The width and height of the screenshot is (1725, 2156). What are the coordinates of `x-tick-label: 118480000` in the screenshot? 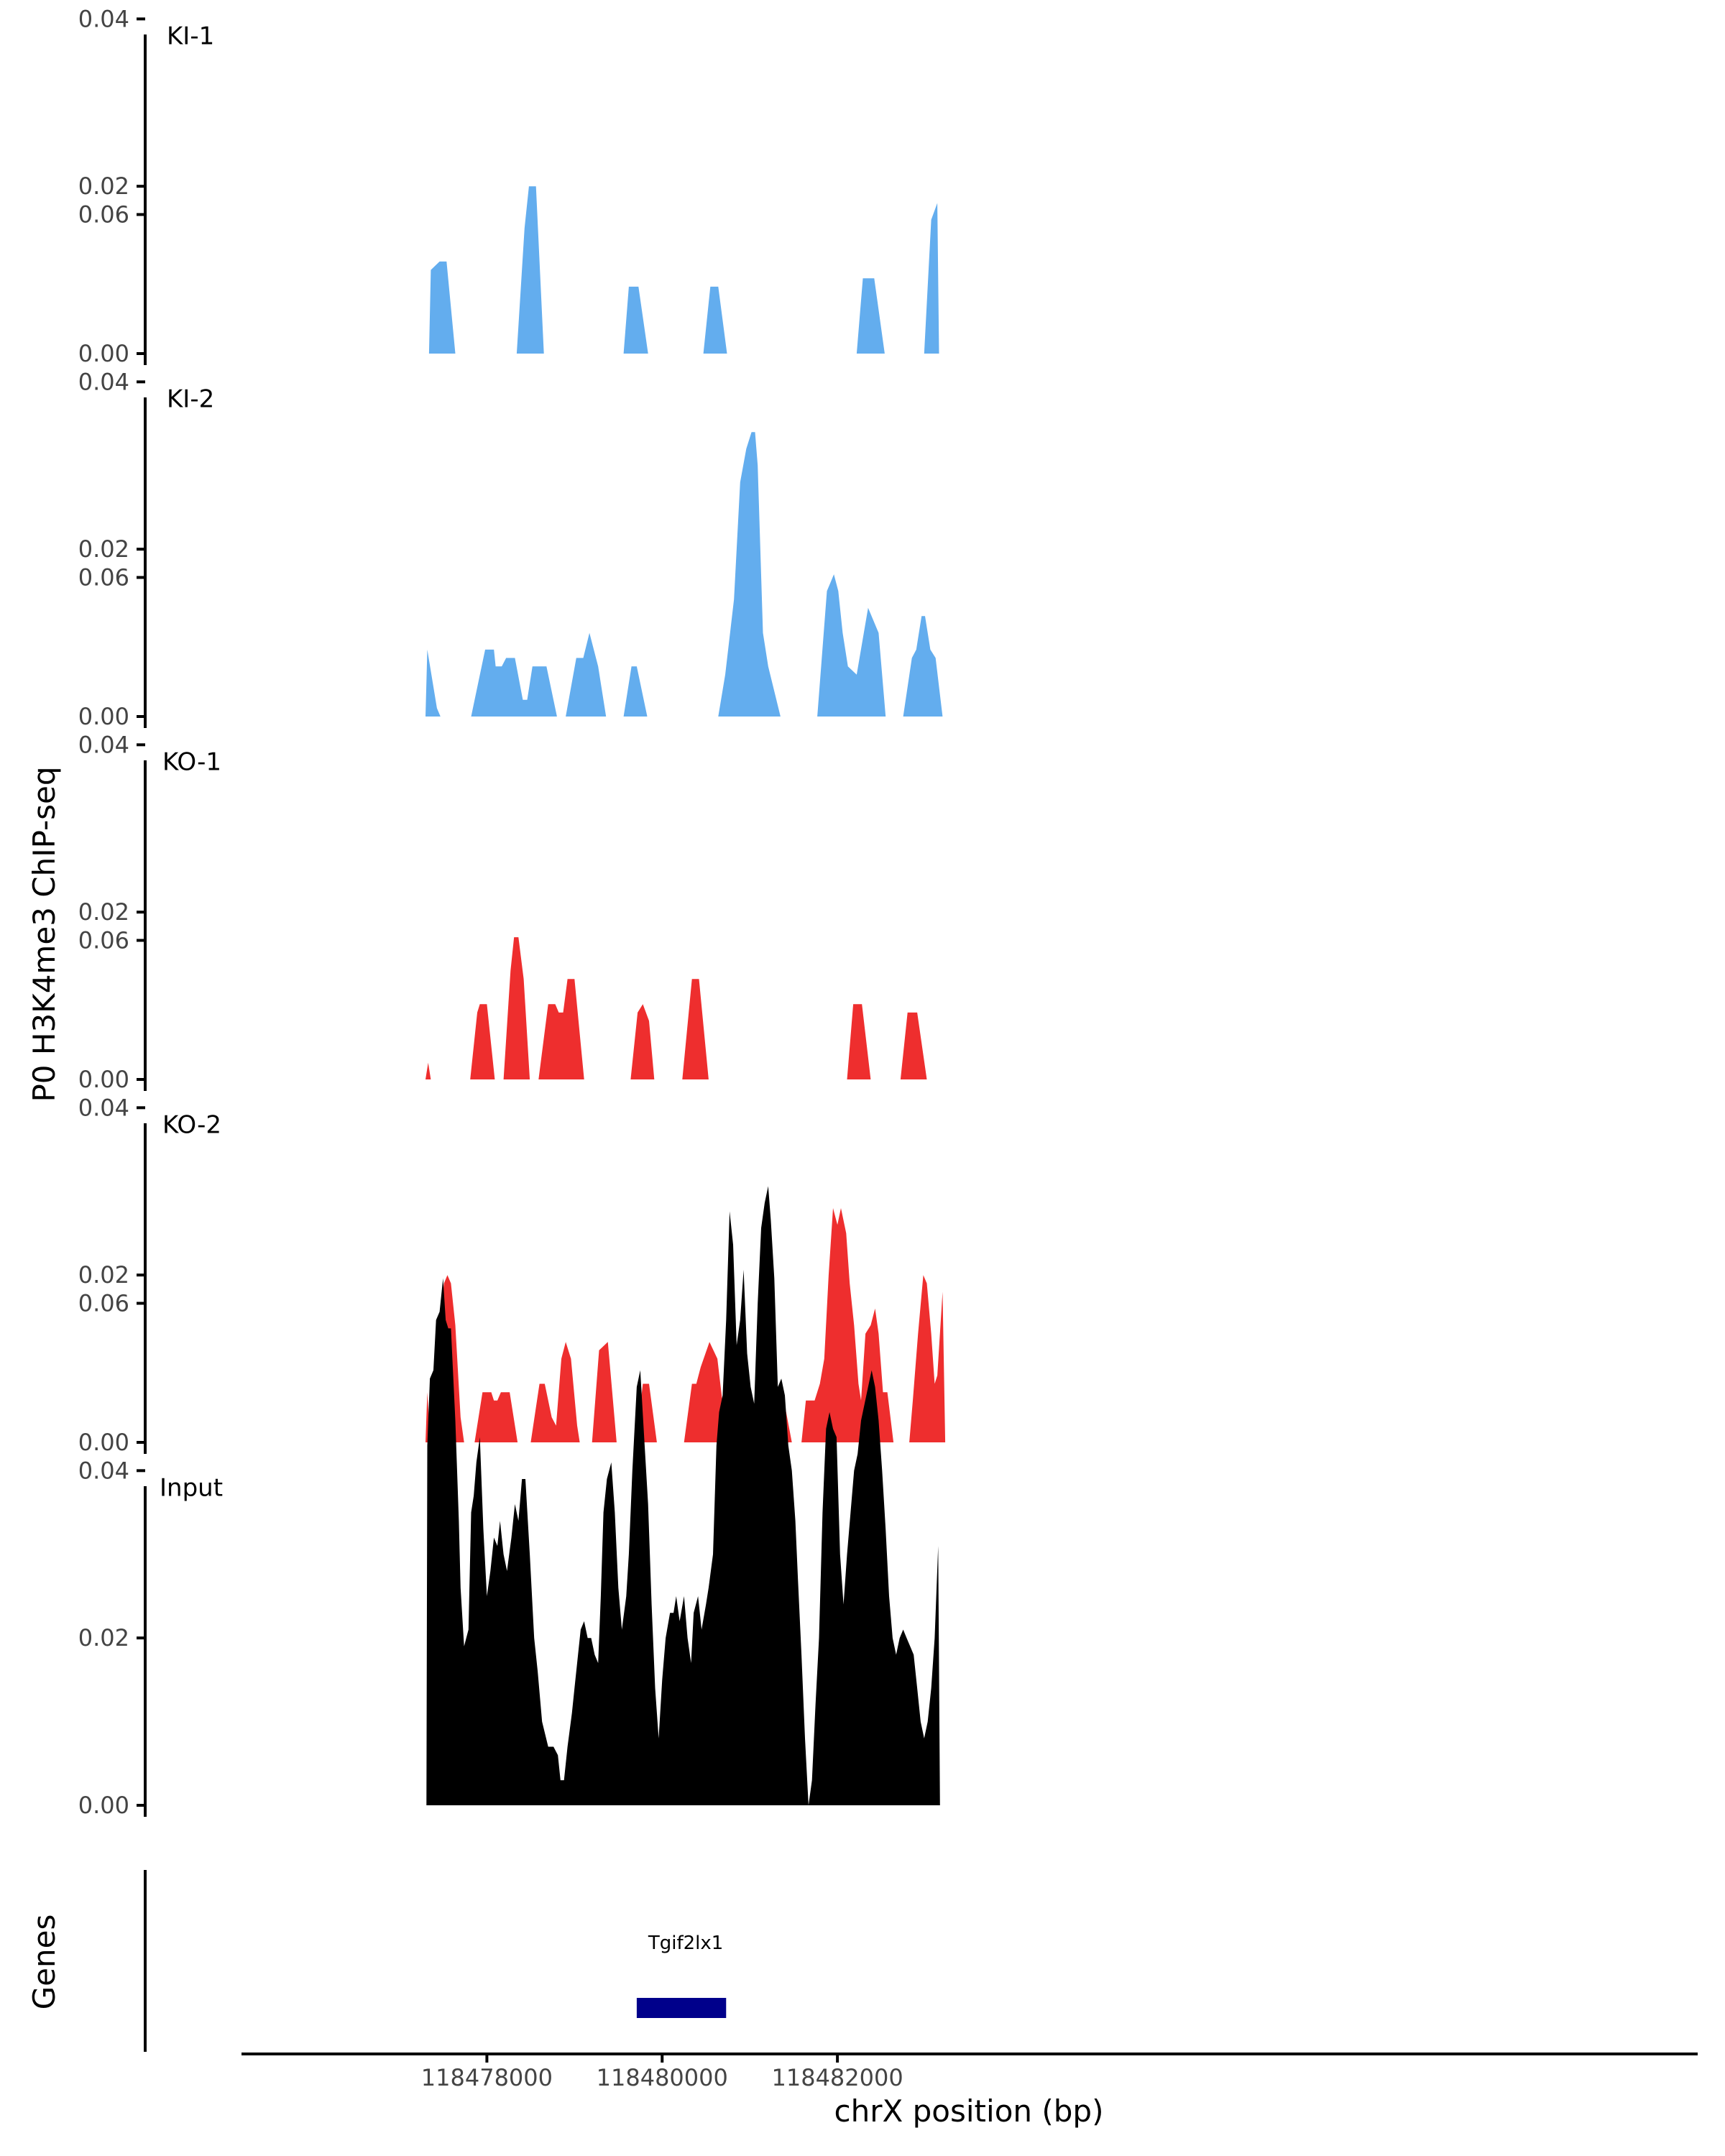 It's located at (662, 2077).